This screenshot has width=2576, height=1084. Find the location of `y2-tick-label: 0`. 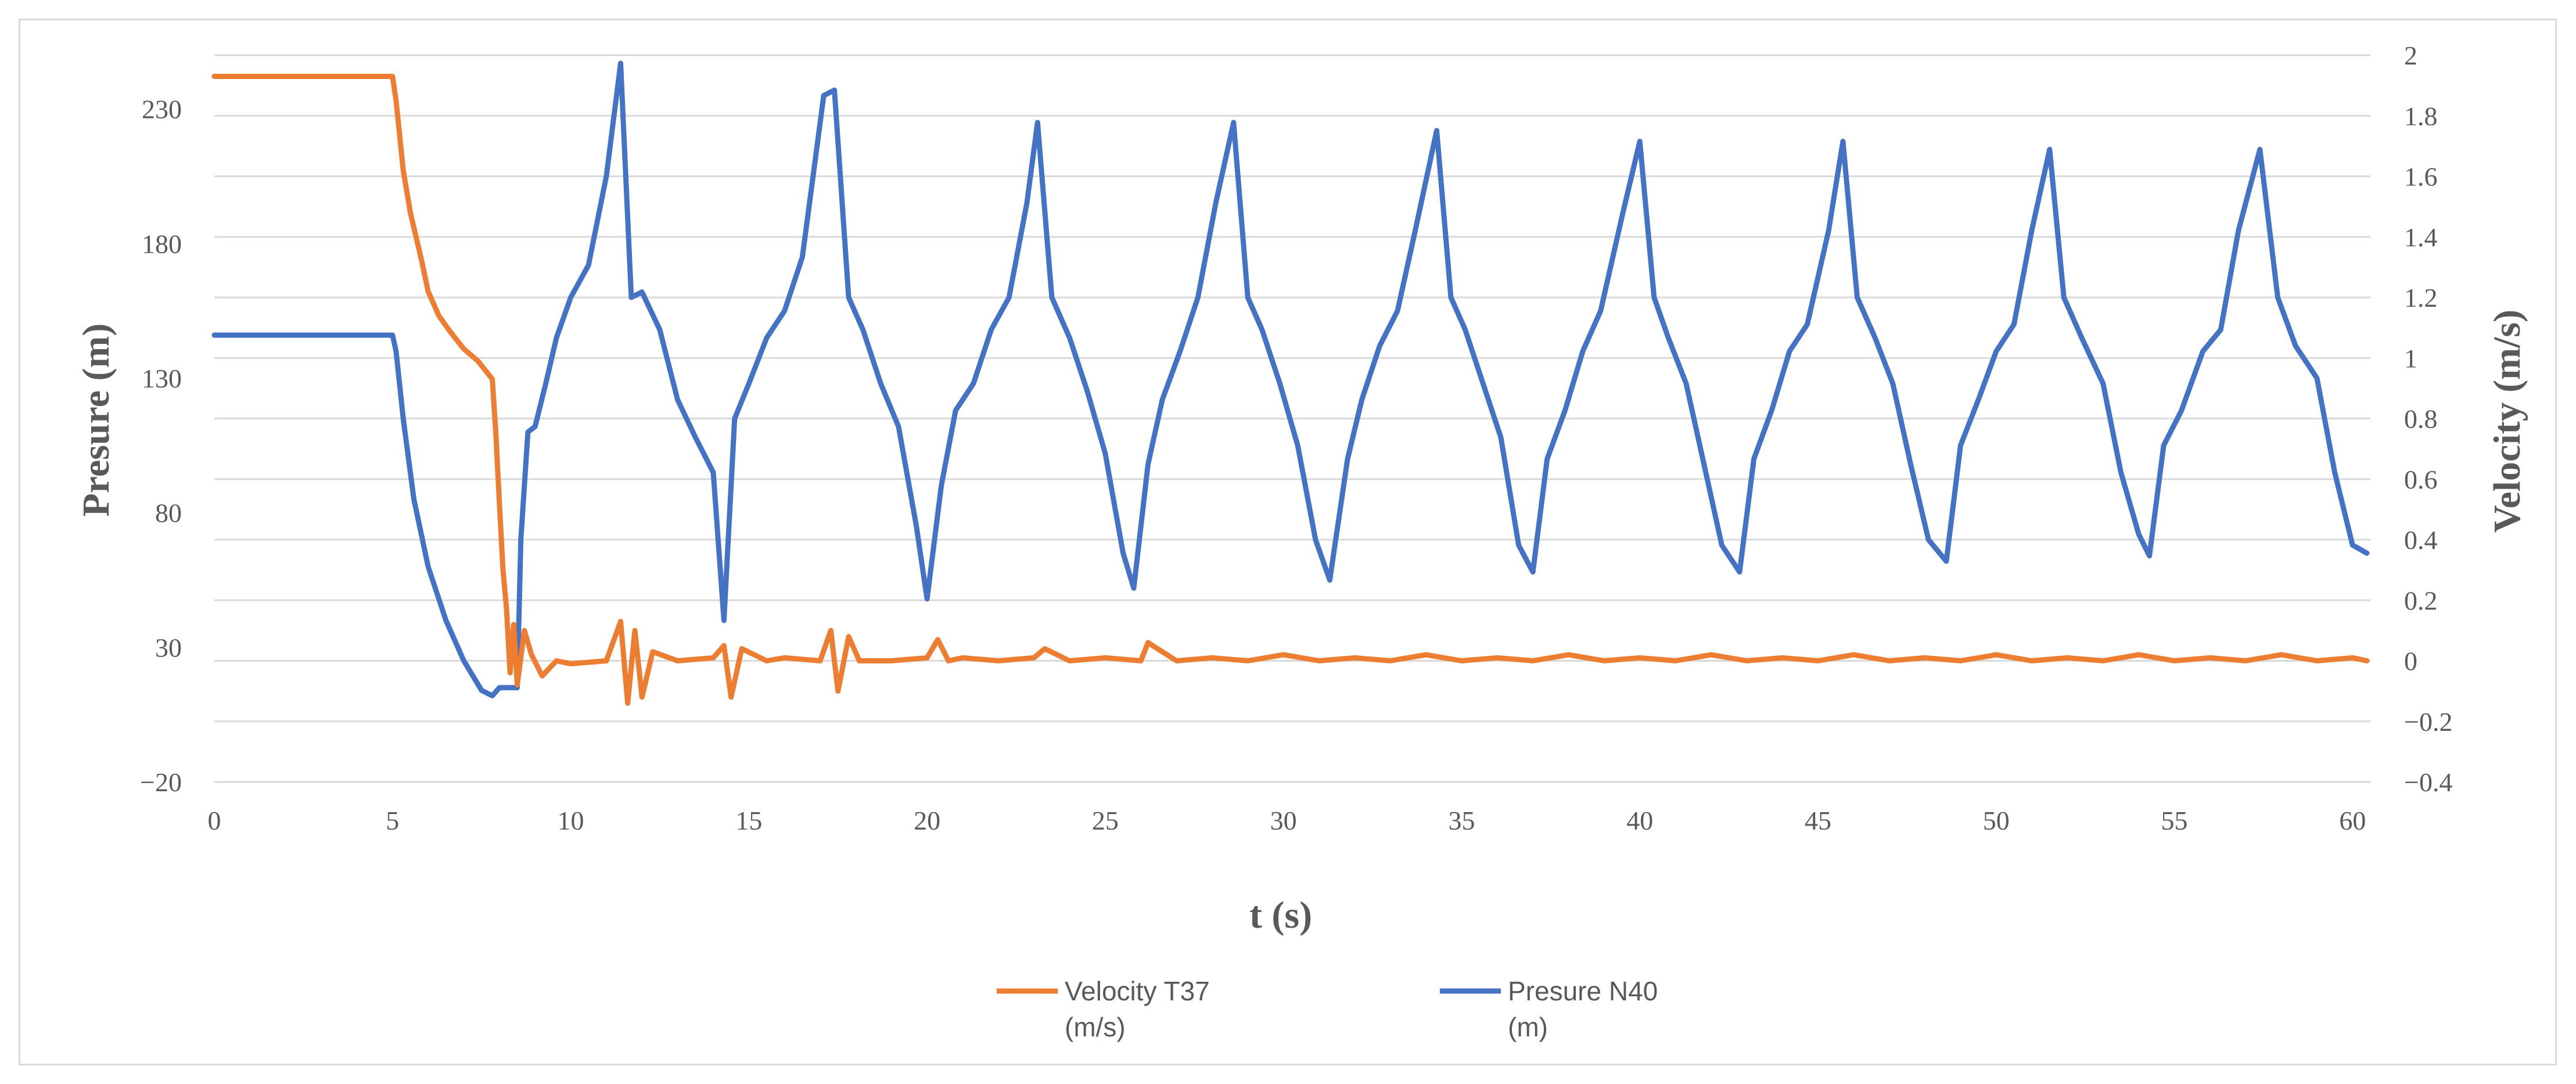

y2-tick-label: 0 is located at coordinates (2410, 662).